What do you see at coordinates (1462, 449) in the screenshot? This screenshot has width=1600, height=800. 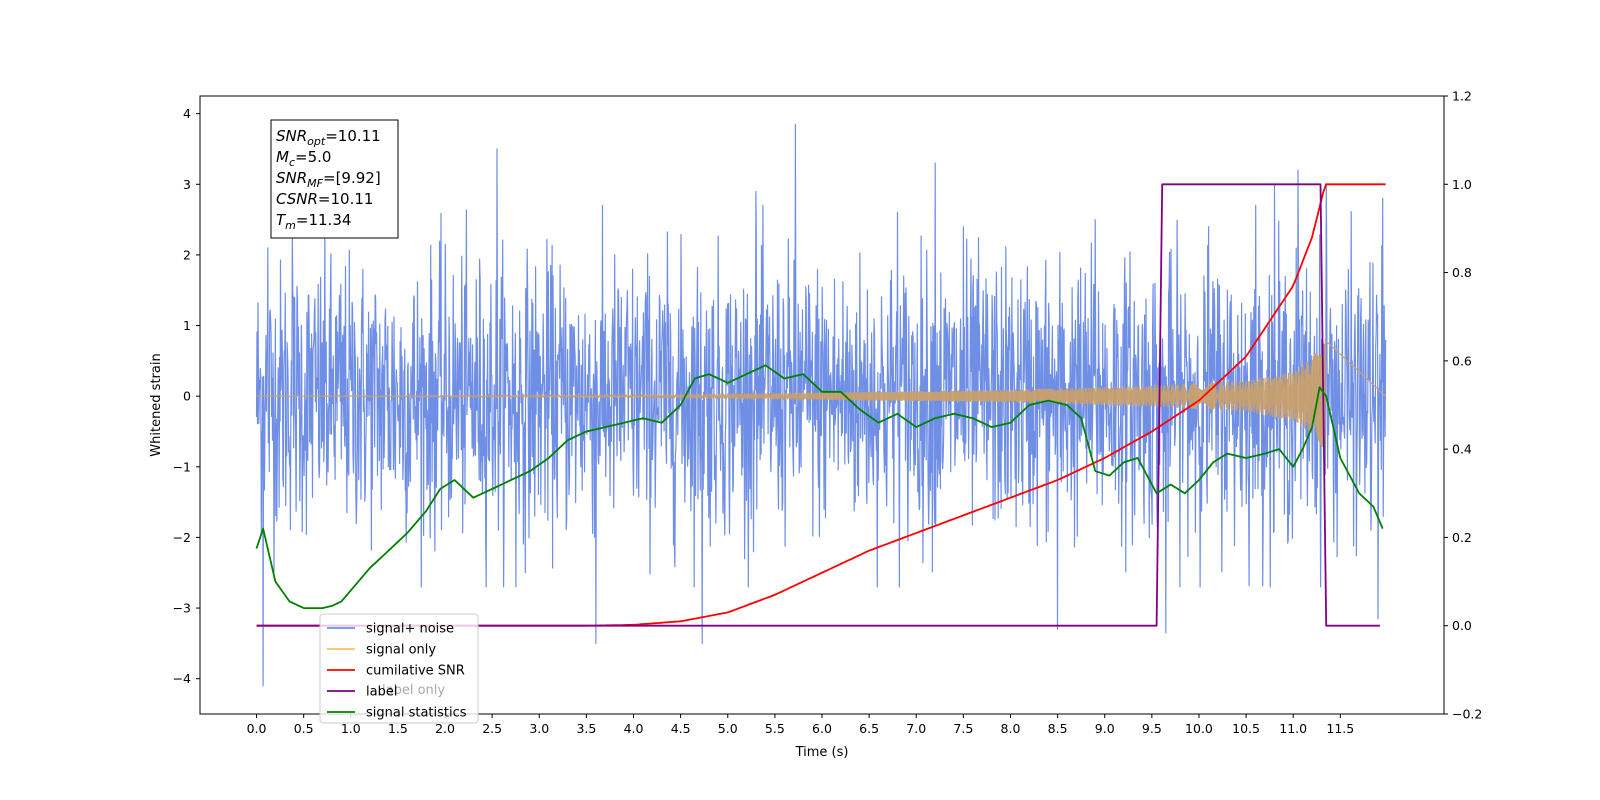 I see `y-right-tick-label: 0.4` at bounding box center [1462, 449].